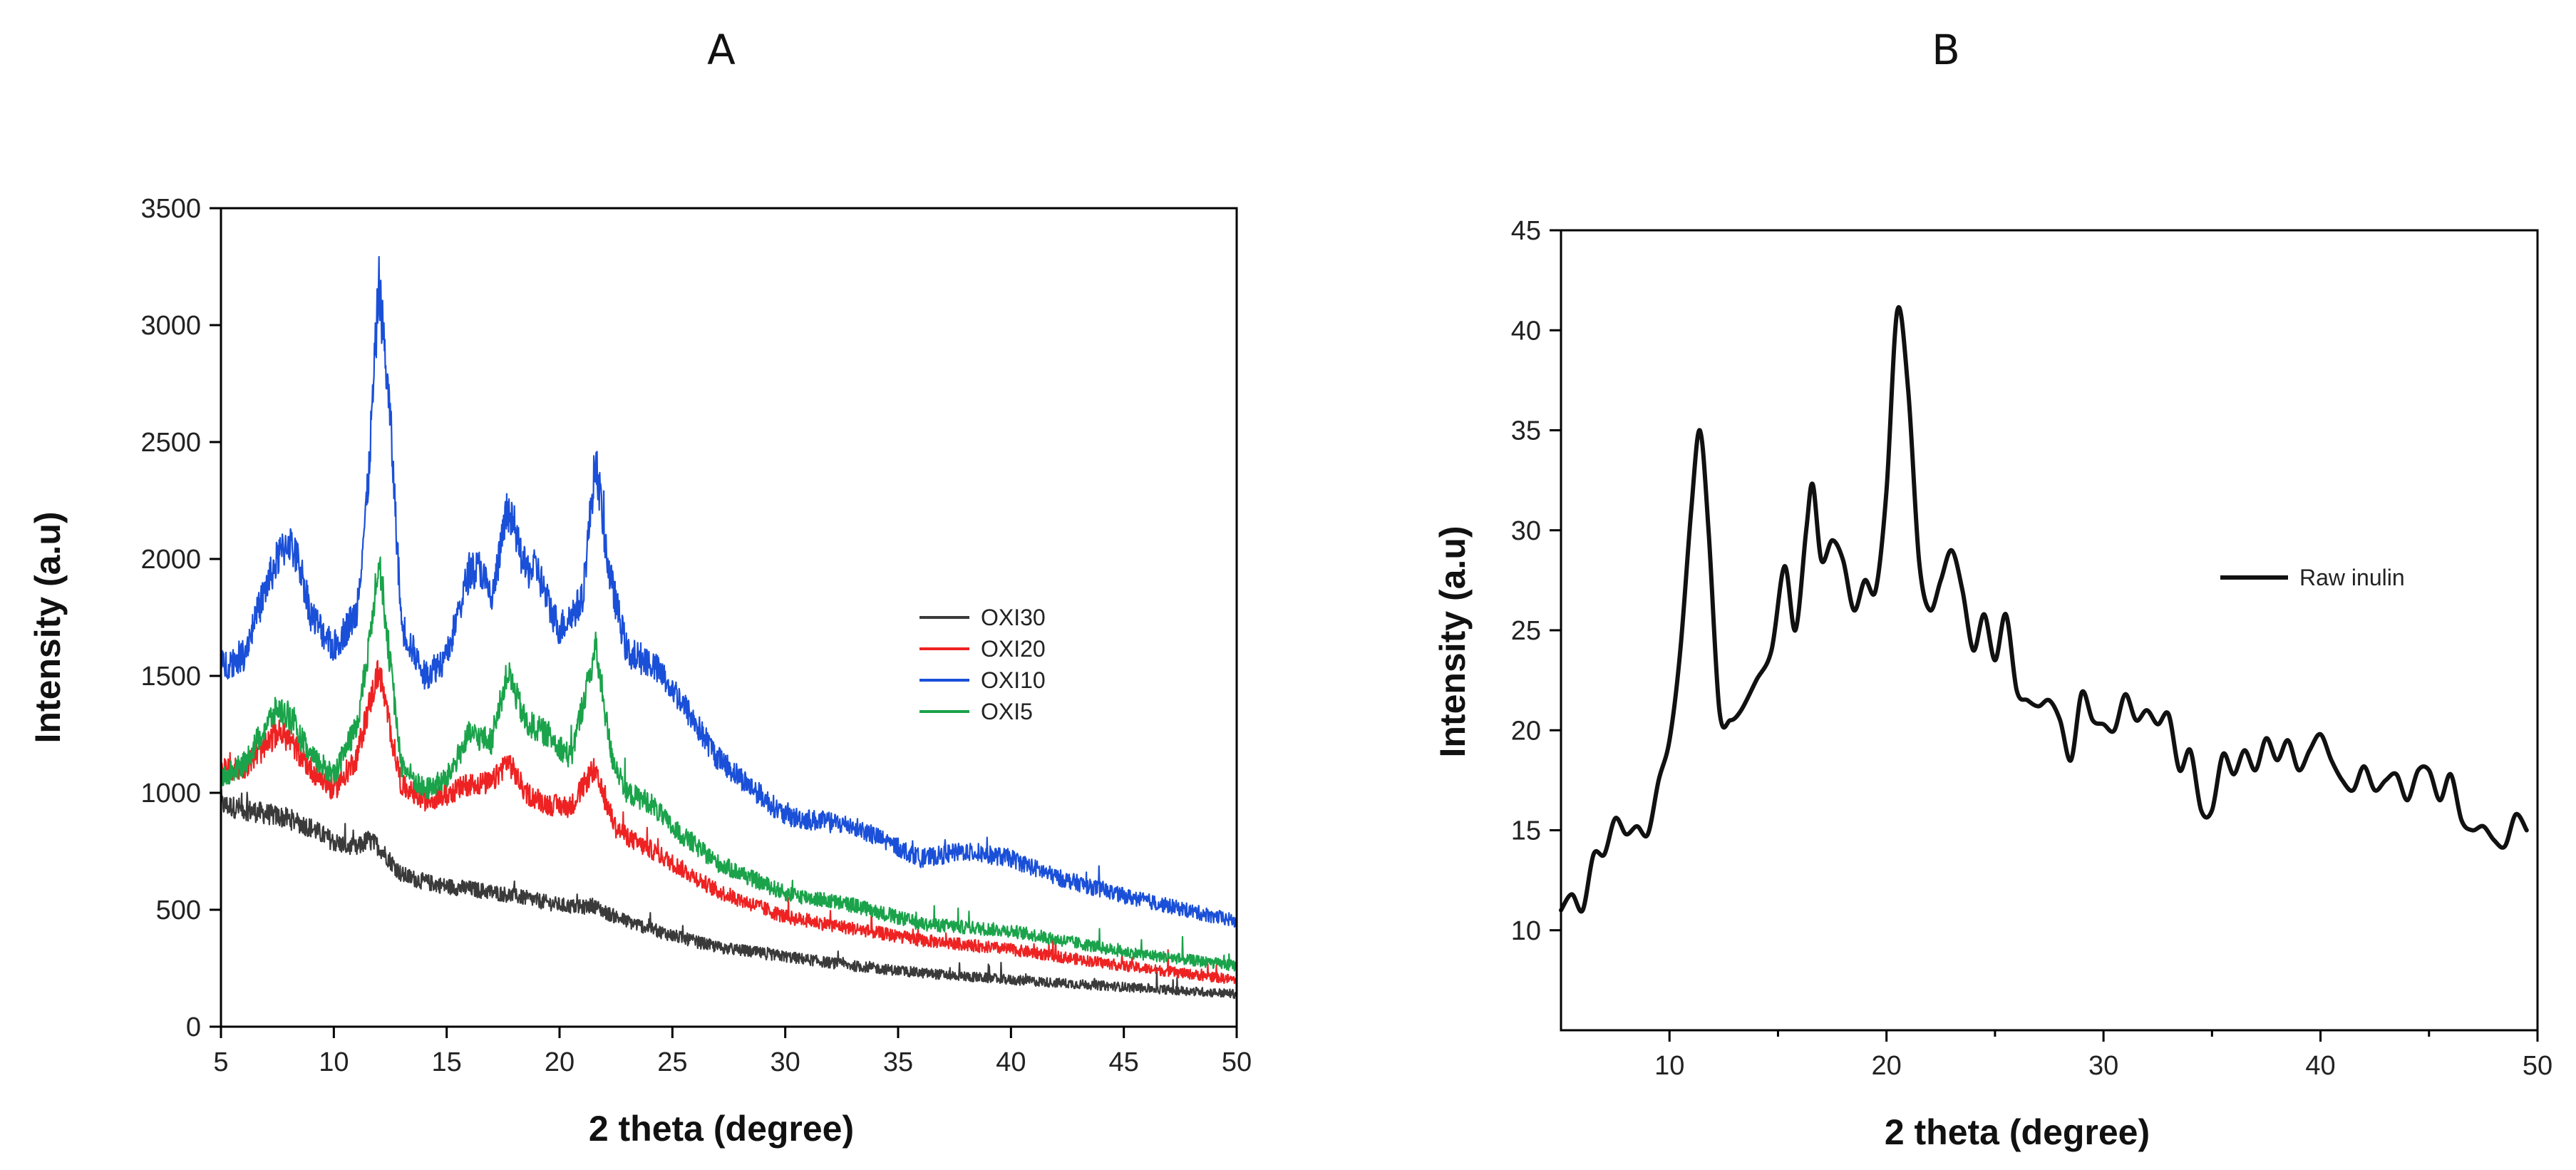 The width and height of the screenshot is (2576, 1170). I want to click on y-tick-label: 20, so click(1526, 731).